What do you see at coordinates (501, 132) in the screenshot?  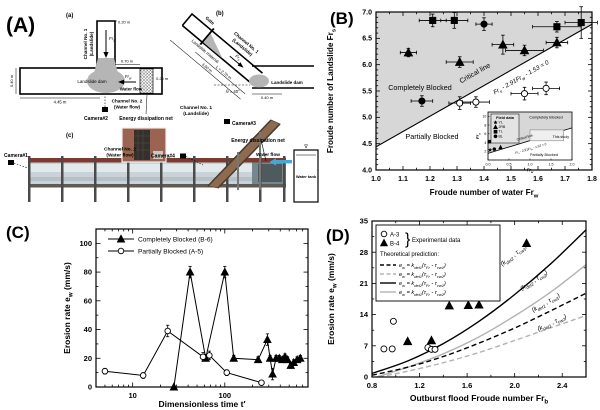 I see `inset-legend-item: TL` at bounding box center [501, 132].